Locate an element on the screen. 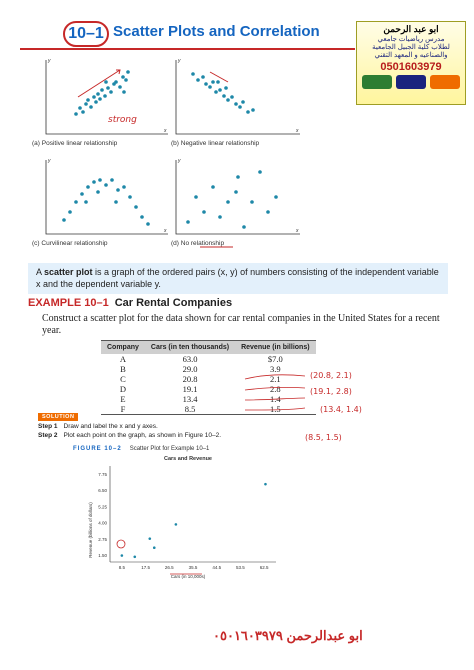 Image resolution: width=474 pixels, height=670 pixels. panel-a-x-letter: x is located at coordinates (165, 131).